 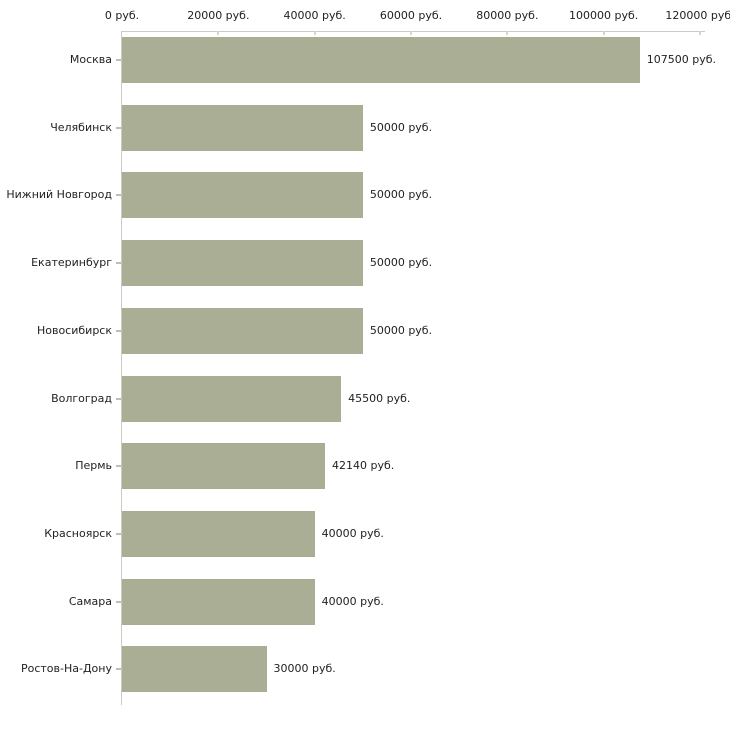 I want to click on bar-chart-row: Самара 40000 руб., so click(x=365, y=607).